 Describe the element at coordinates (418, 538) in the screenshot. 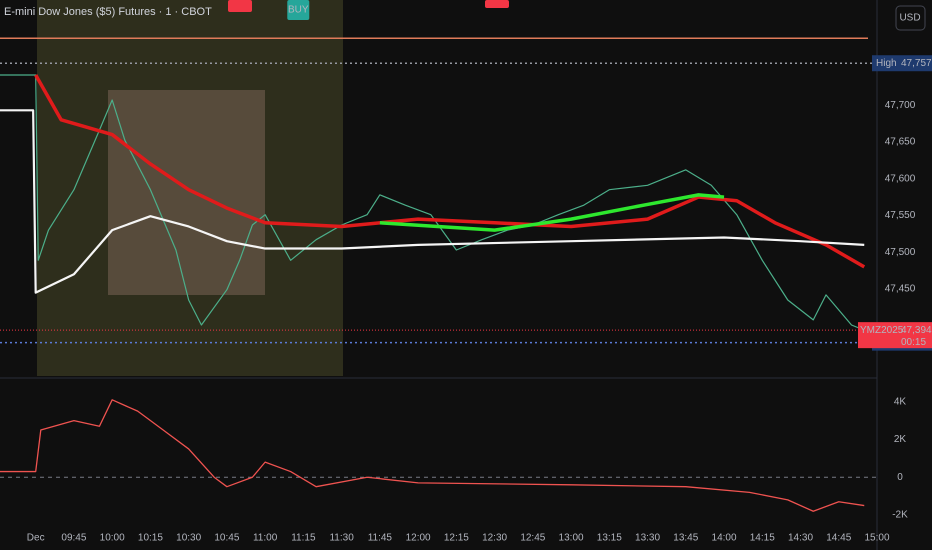

I see `x-tick-label: 12:00` at that location.